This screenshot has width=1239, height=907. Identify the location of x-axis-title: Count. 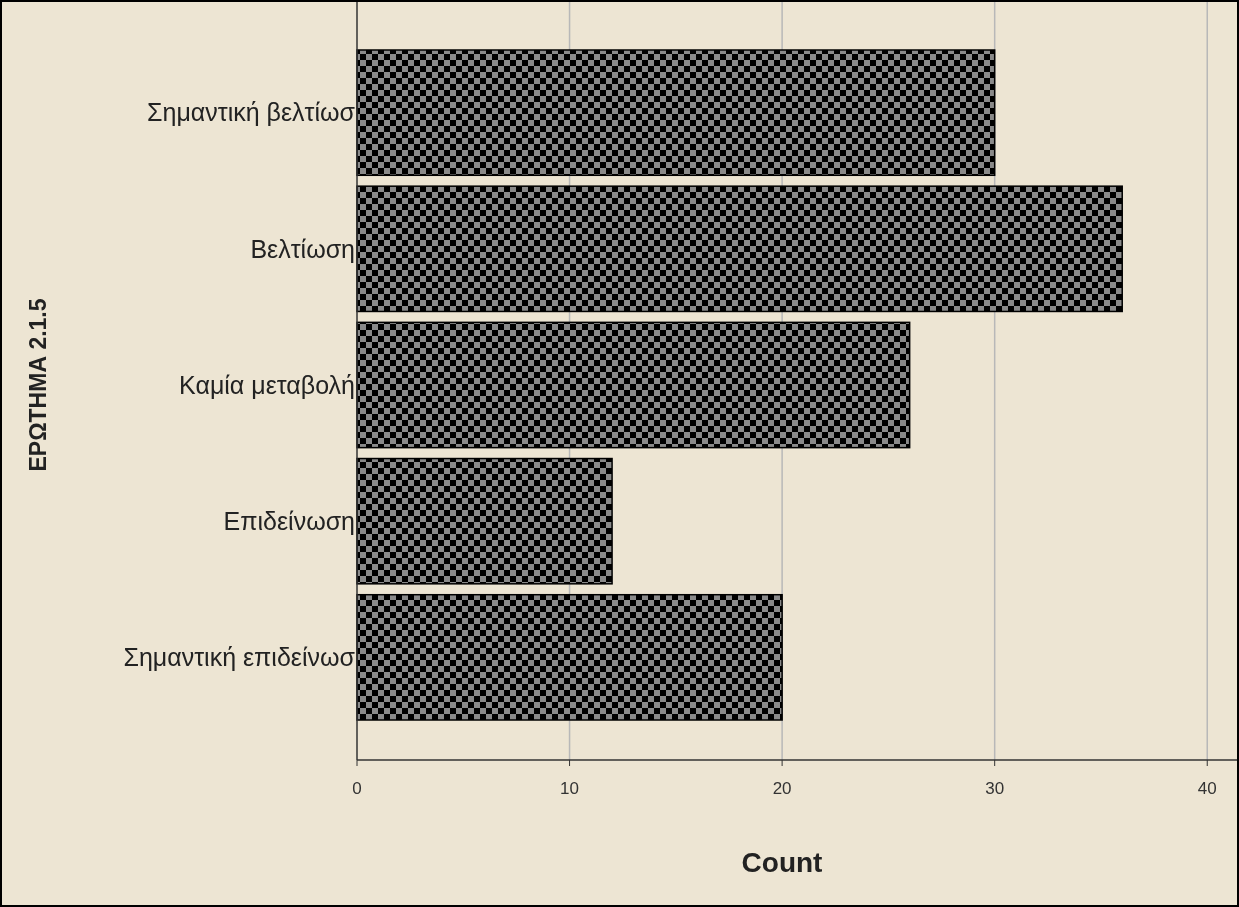
(782, 862).